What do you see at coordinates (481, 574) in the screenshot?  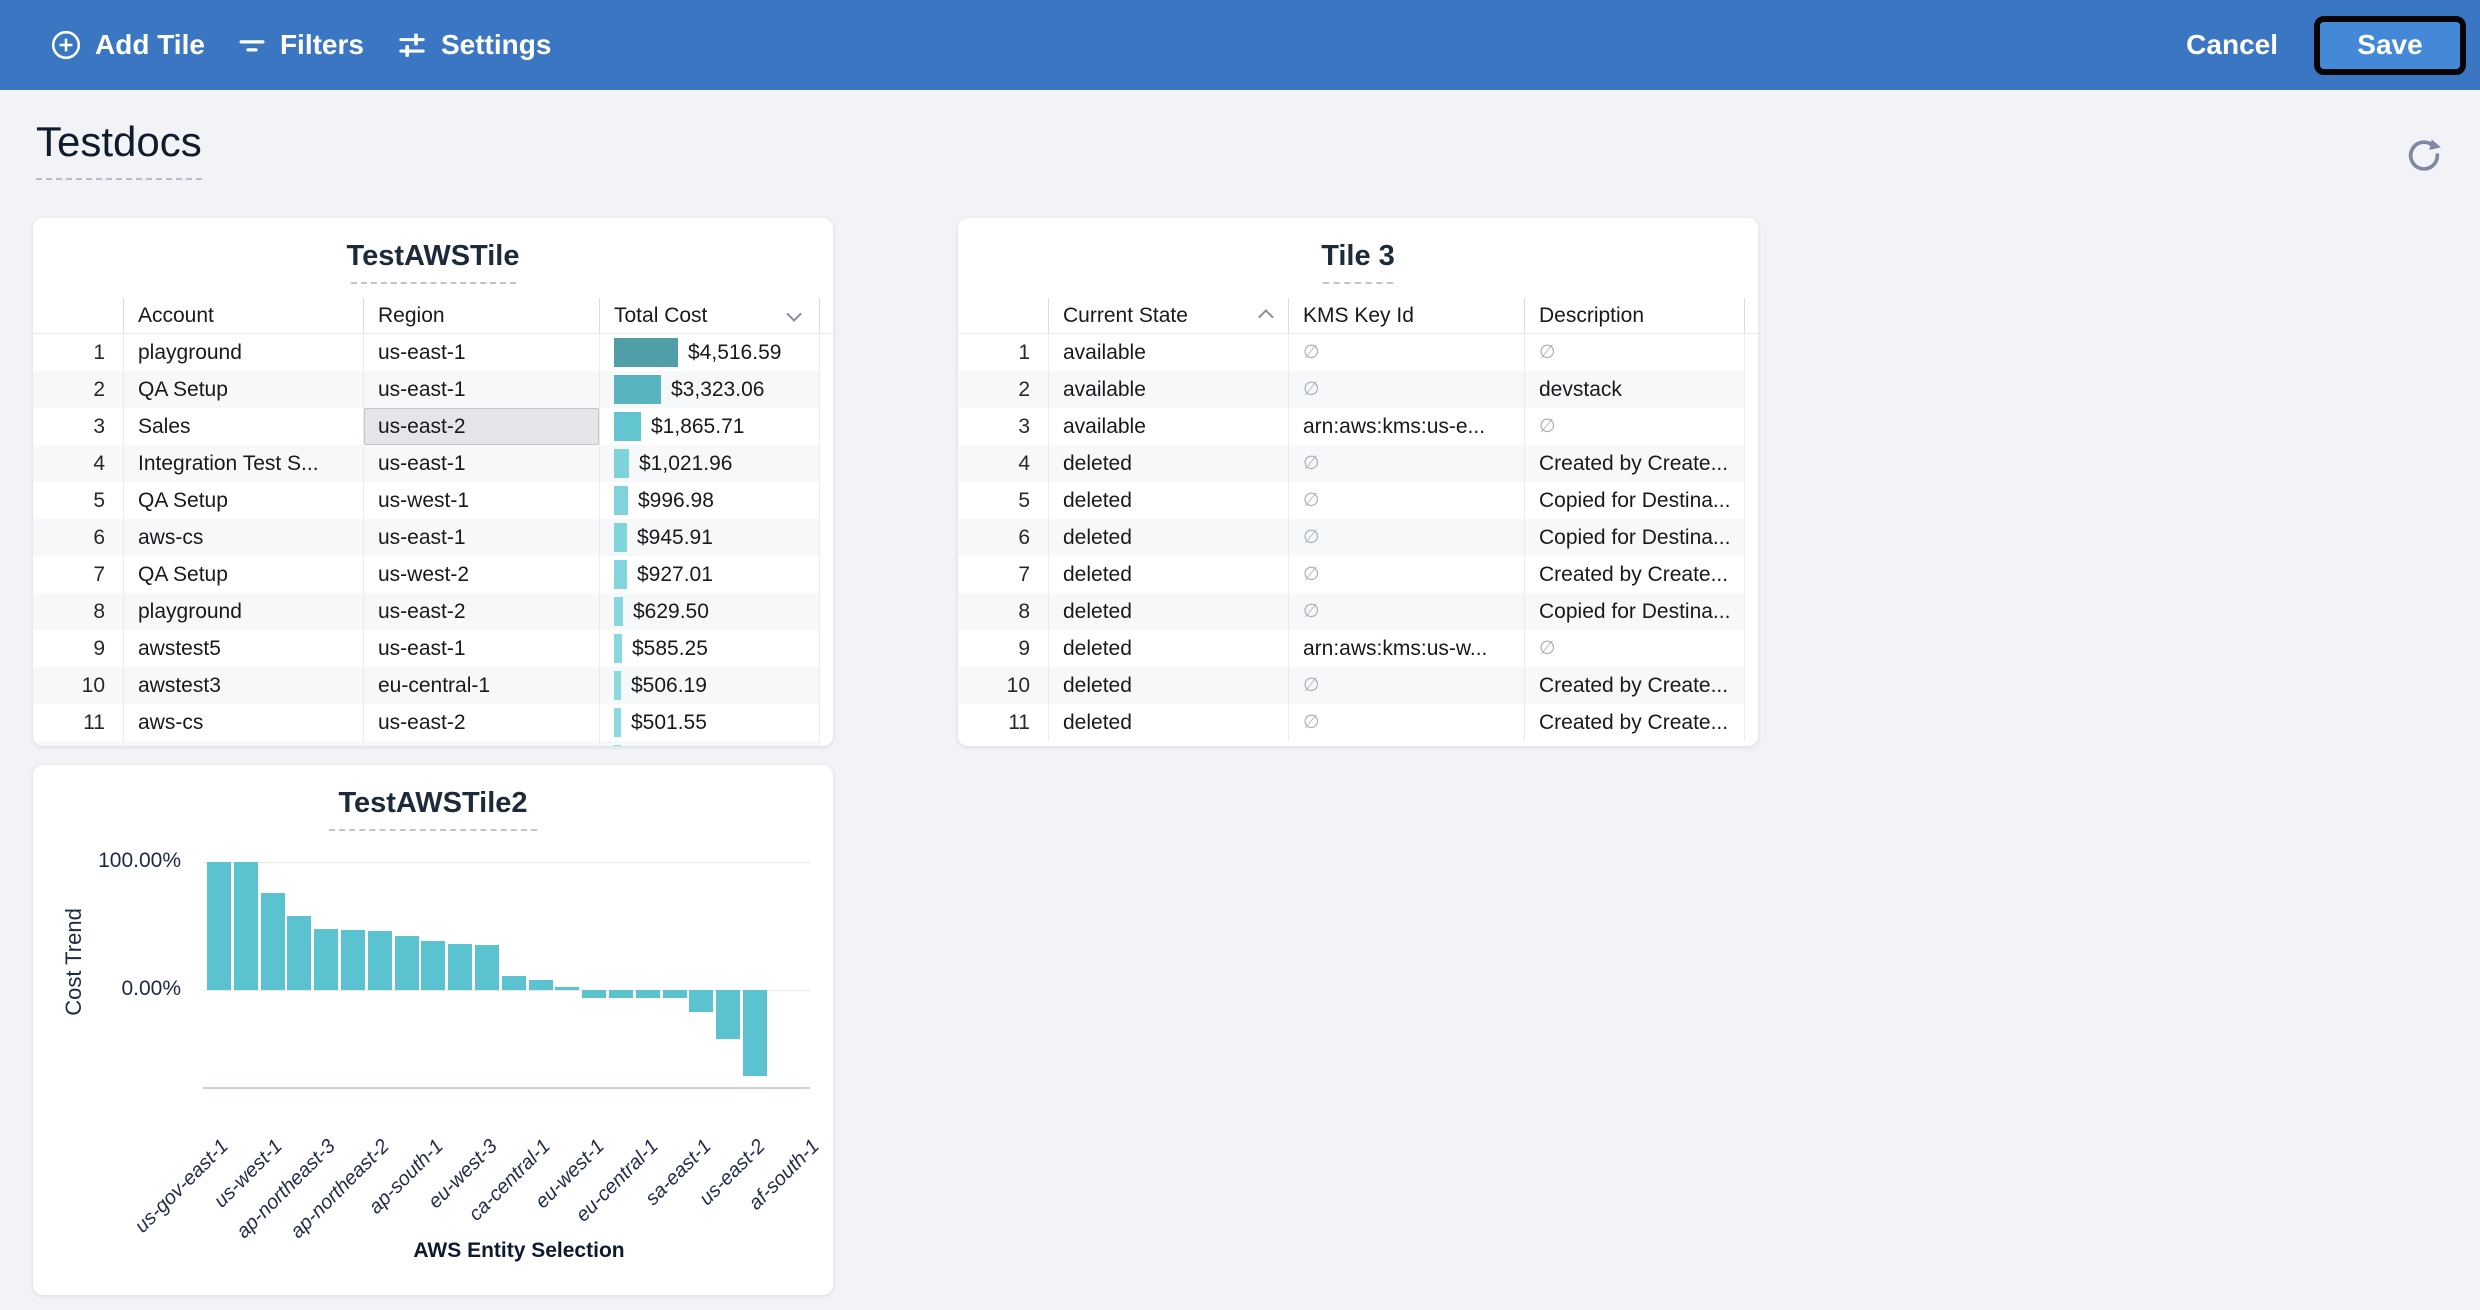 I see `cell-region: us-west-2` at bounding box center [481, 574].